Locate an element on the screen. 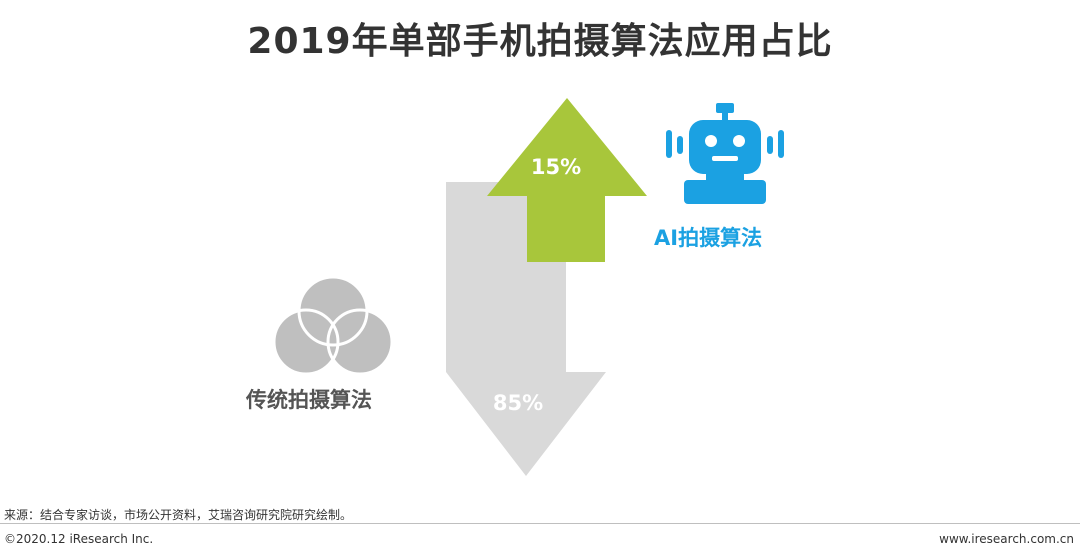  ai-share-value: 15% is located at coordinates (556, 167).